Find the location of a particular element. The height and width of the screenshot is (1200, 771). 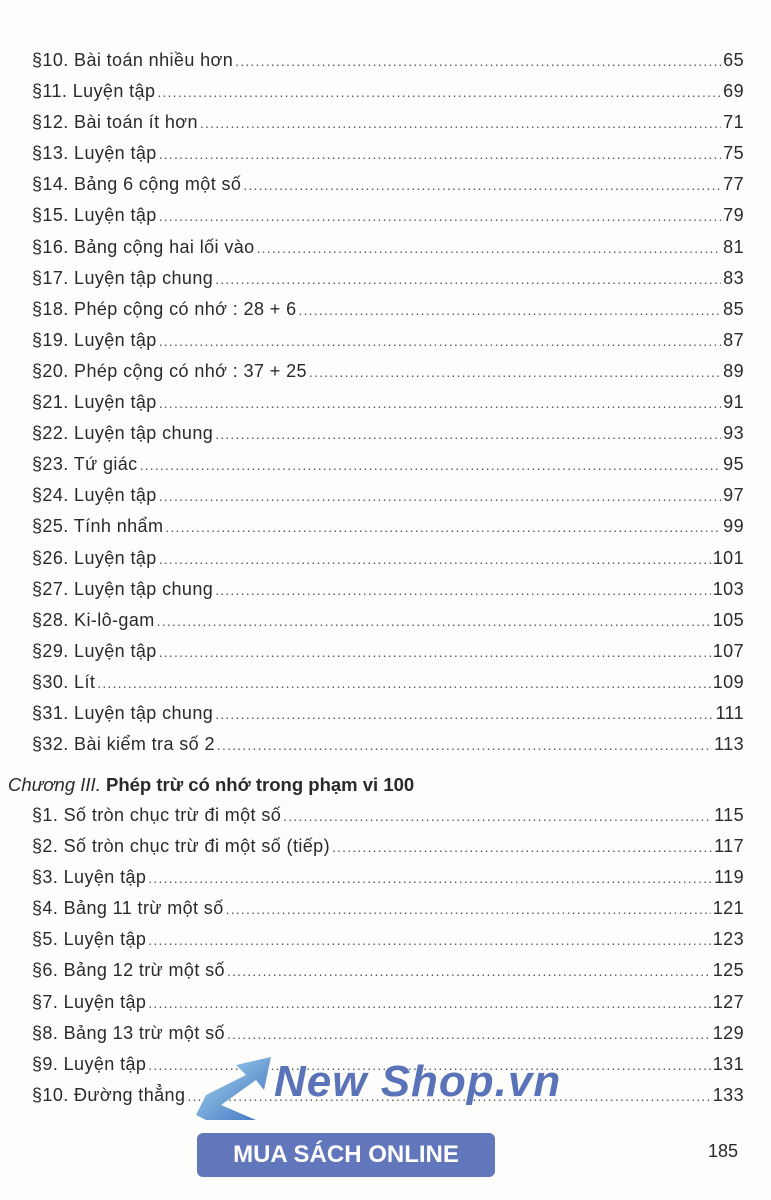

buy-online-button: MUA SÁCH ONLINE is located at coordinates (346, 1155).